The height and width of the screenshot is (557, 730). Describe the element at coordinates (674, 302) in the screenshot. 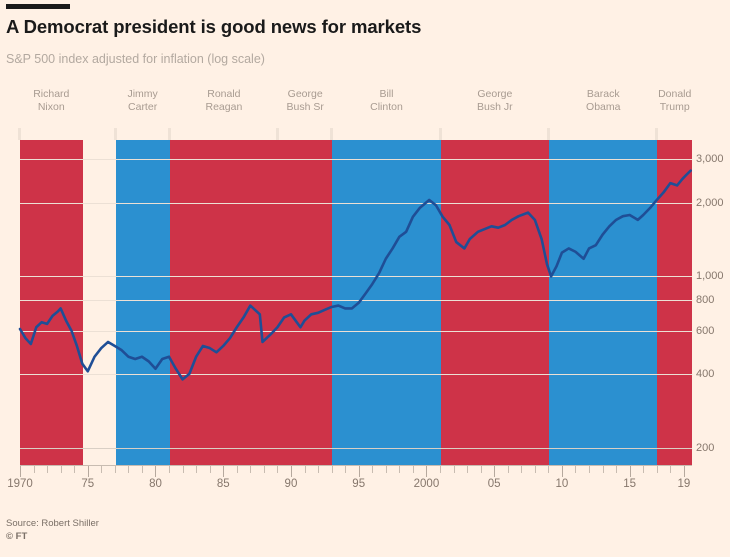

I see `president-band-donald-trump` at that location.